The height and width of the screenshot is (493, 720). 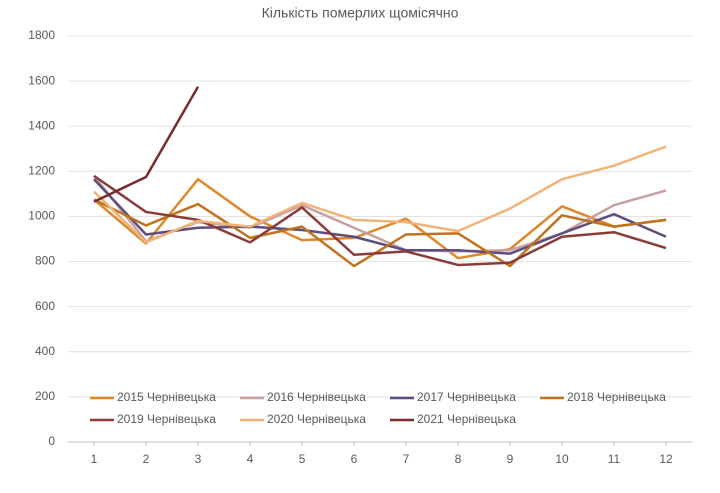 What do you see at coordinates (166, 419) in the screenshot?
I see `legend-label: 2019 Чернівецька` at bounding box center [166, 419].